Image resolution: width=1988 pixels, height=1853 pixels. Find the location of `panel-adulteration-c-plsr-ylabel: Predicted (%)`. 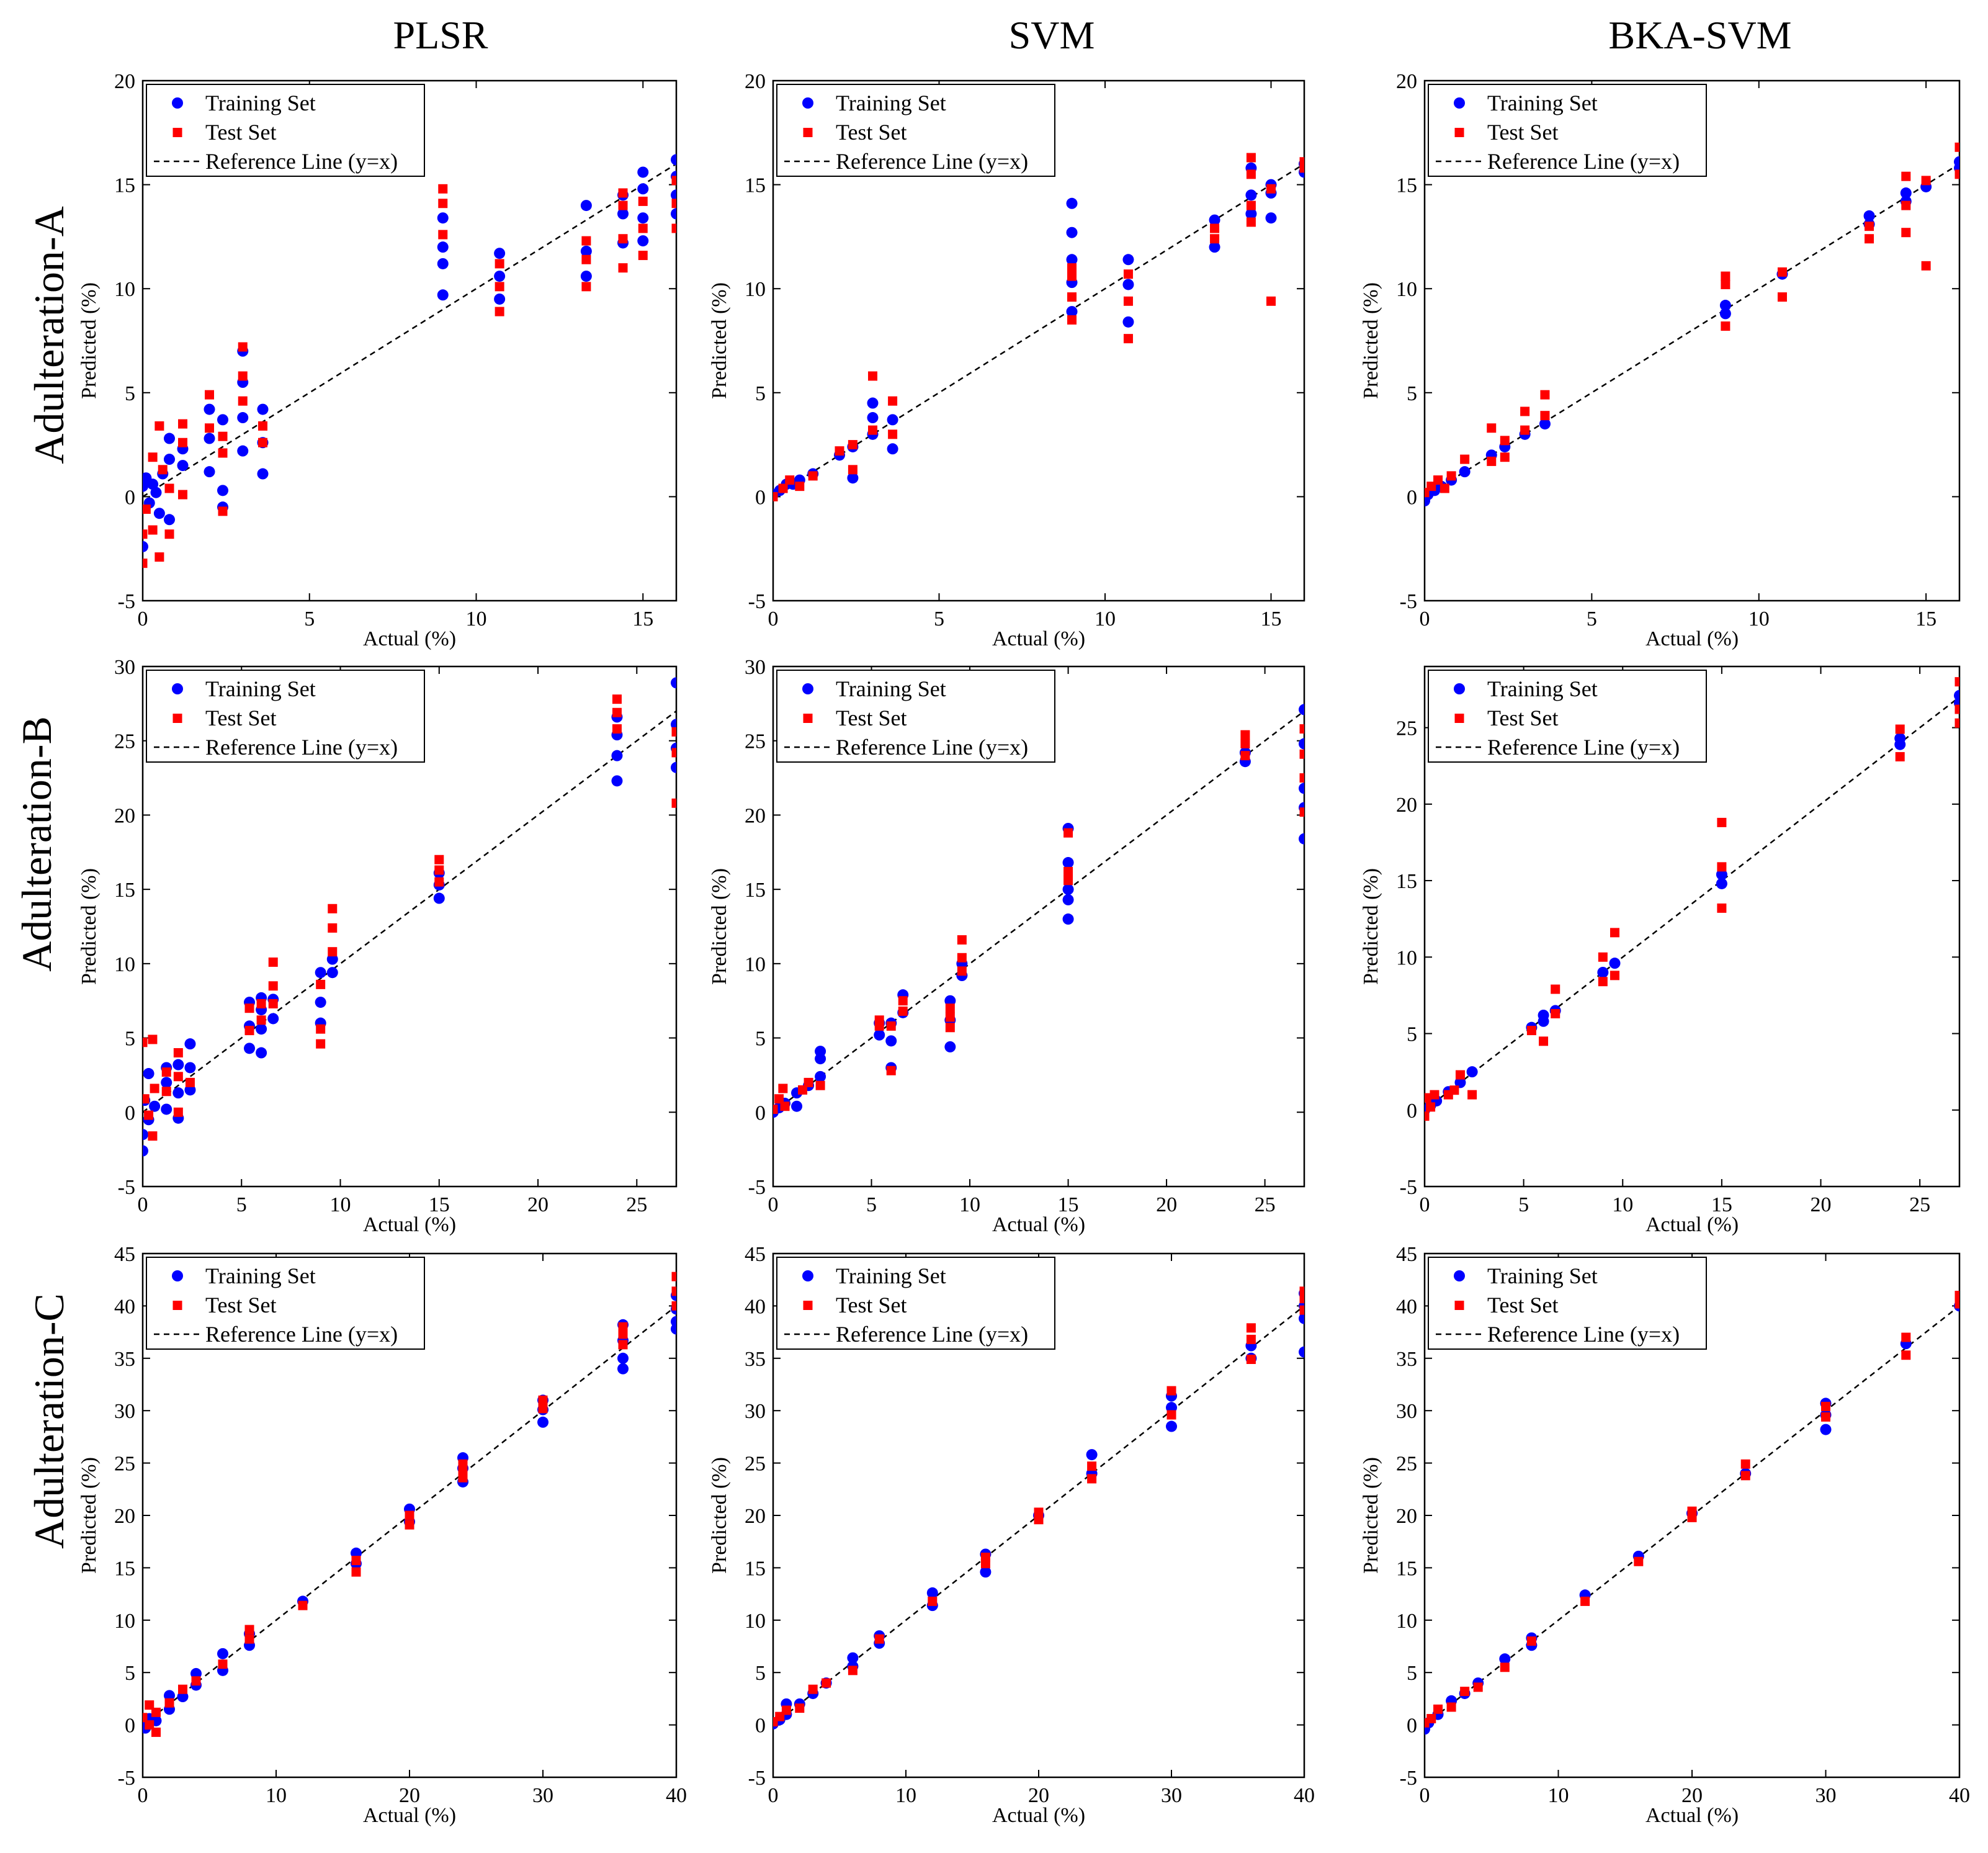

panel-adulteration-c-plsr-ylabel: Predicted (%) is located at coordinates (89, 1515).